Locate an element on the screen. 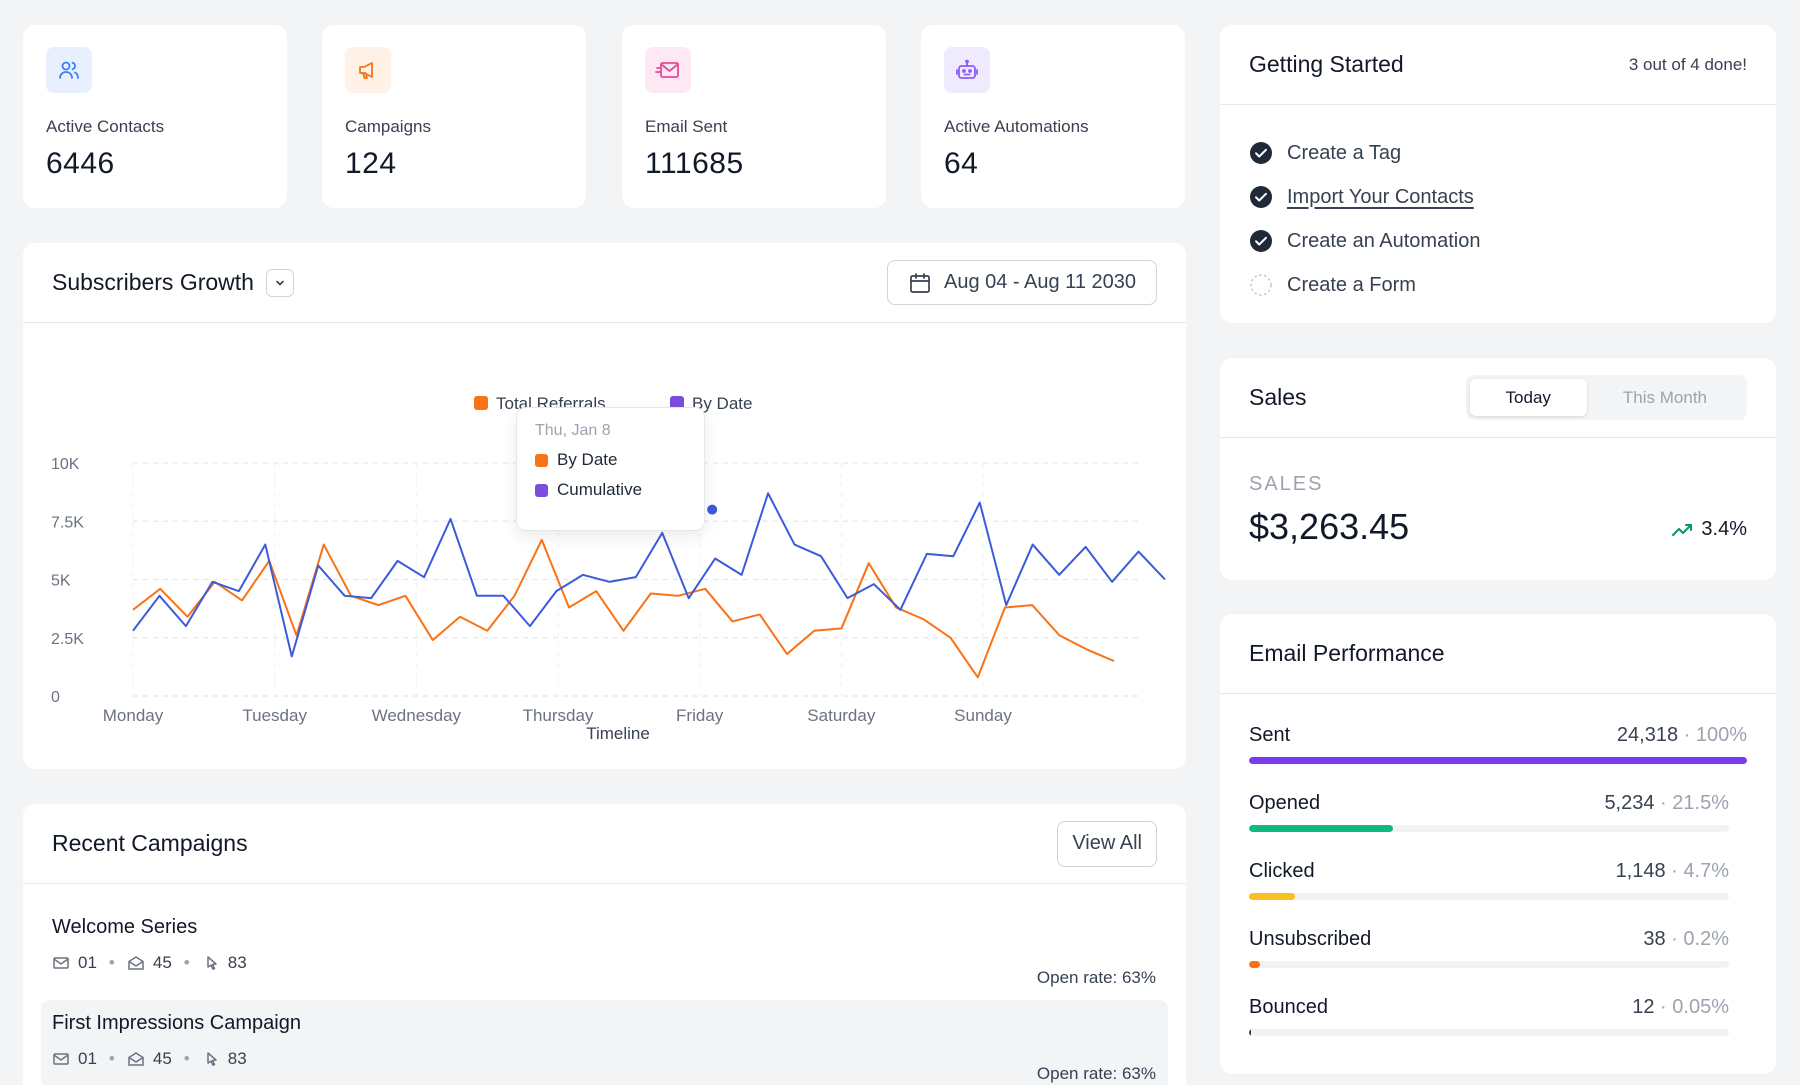  pending-circle-icon is located at coordinates (1261, 285).